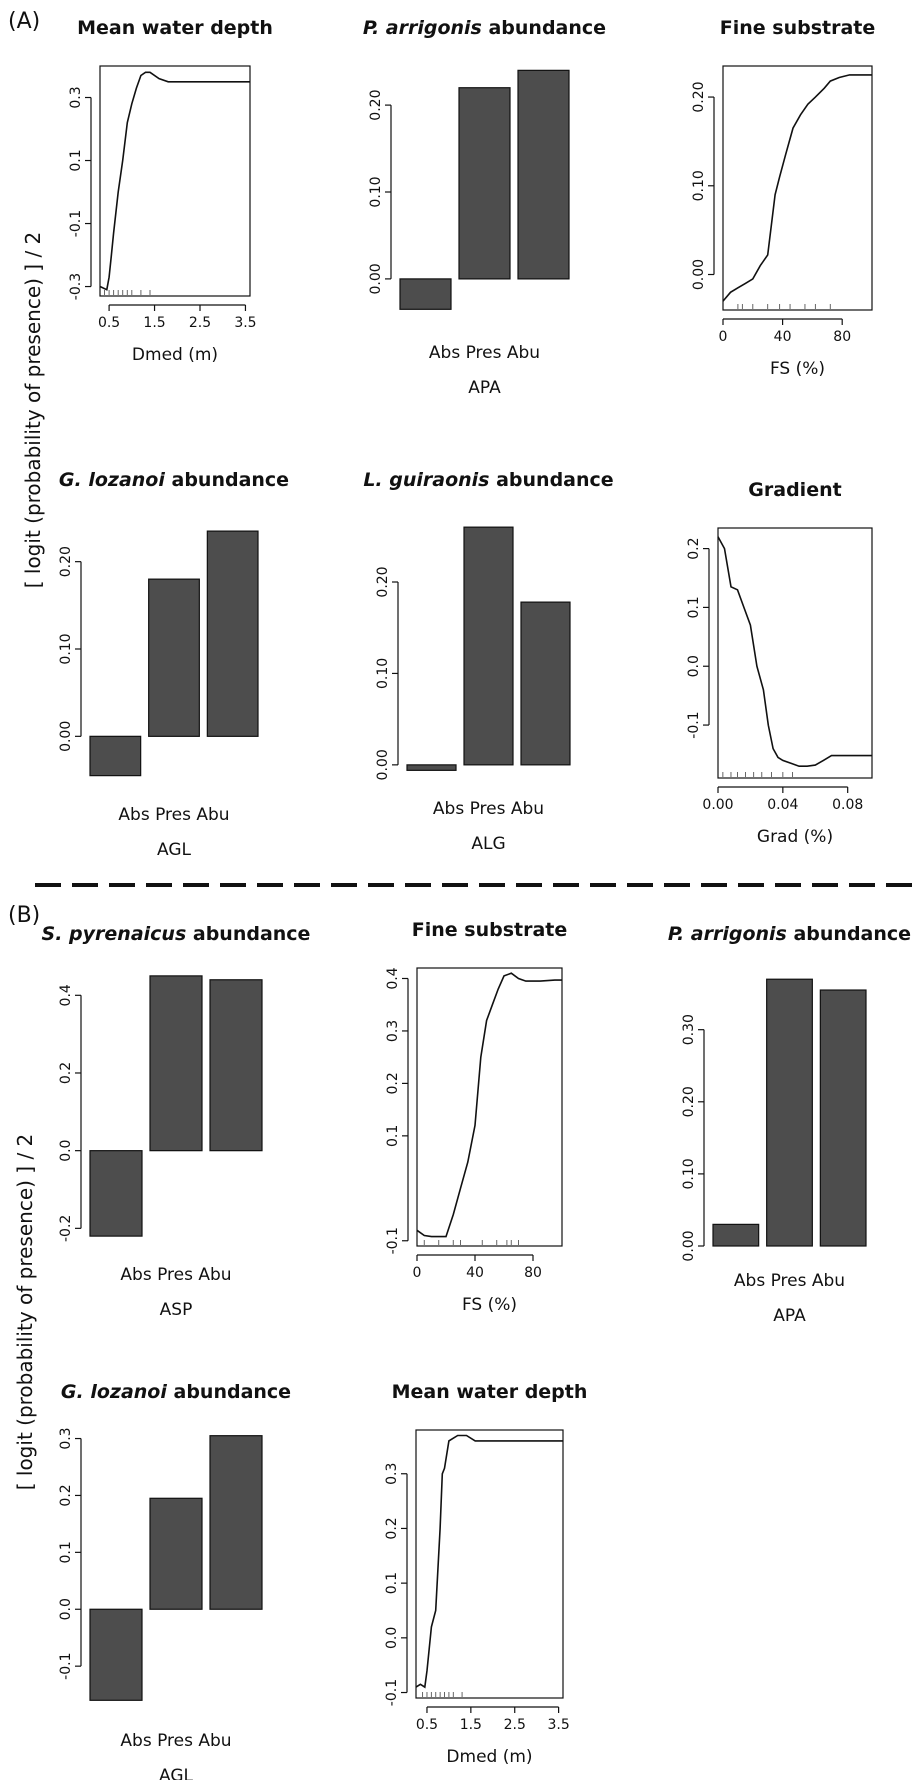 This screenshot has width=916, height=1780. Describe the element at coordinates (66, 1228) in the screenshot. I see `y-tick-label: -0.2` at that location.